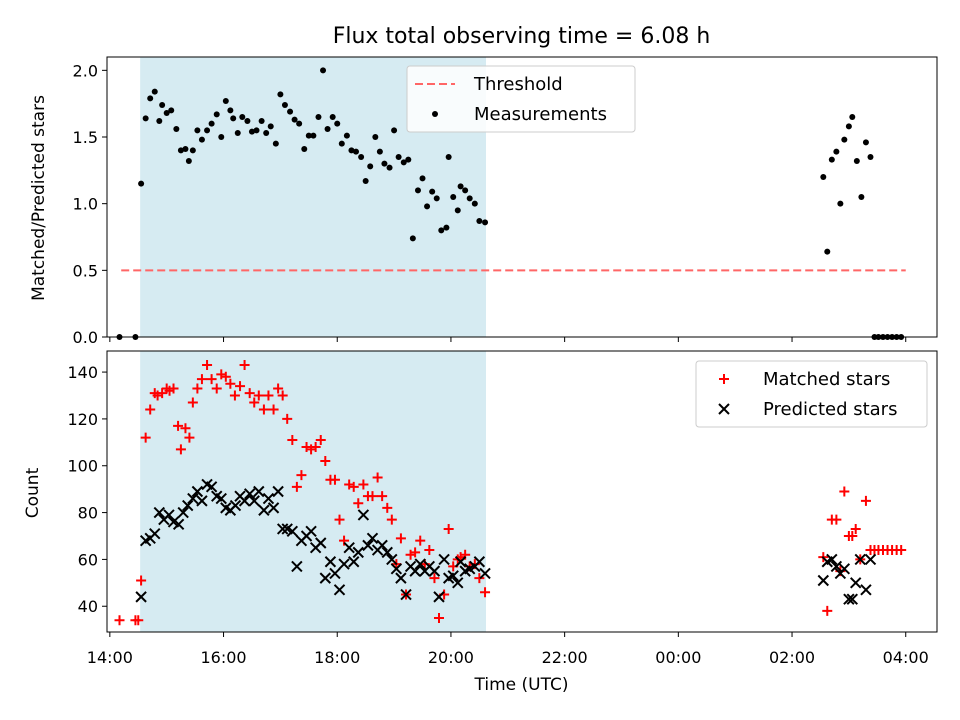 This screenshot has height=720, width=960. Describe the element at coordinates (811, 394) in the screenshot. I see `legend: Matched stars Predicted stars` at that location.